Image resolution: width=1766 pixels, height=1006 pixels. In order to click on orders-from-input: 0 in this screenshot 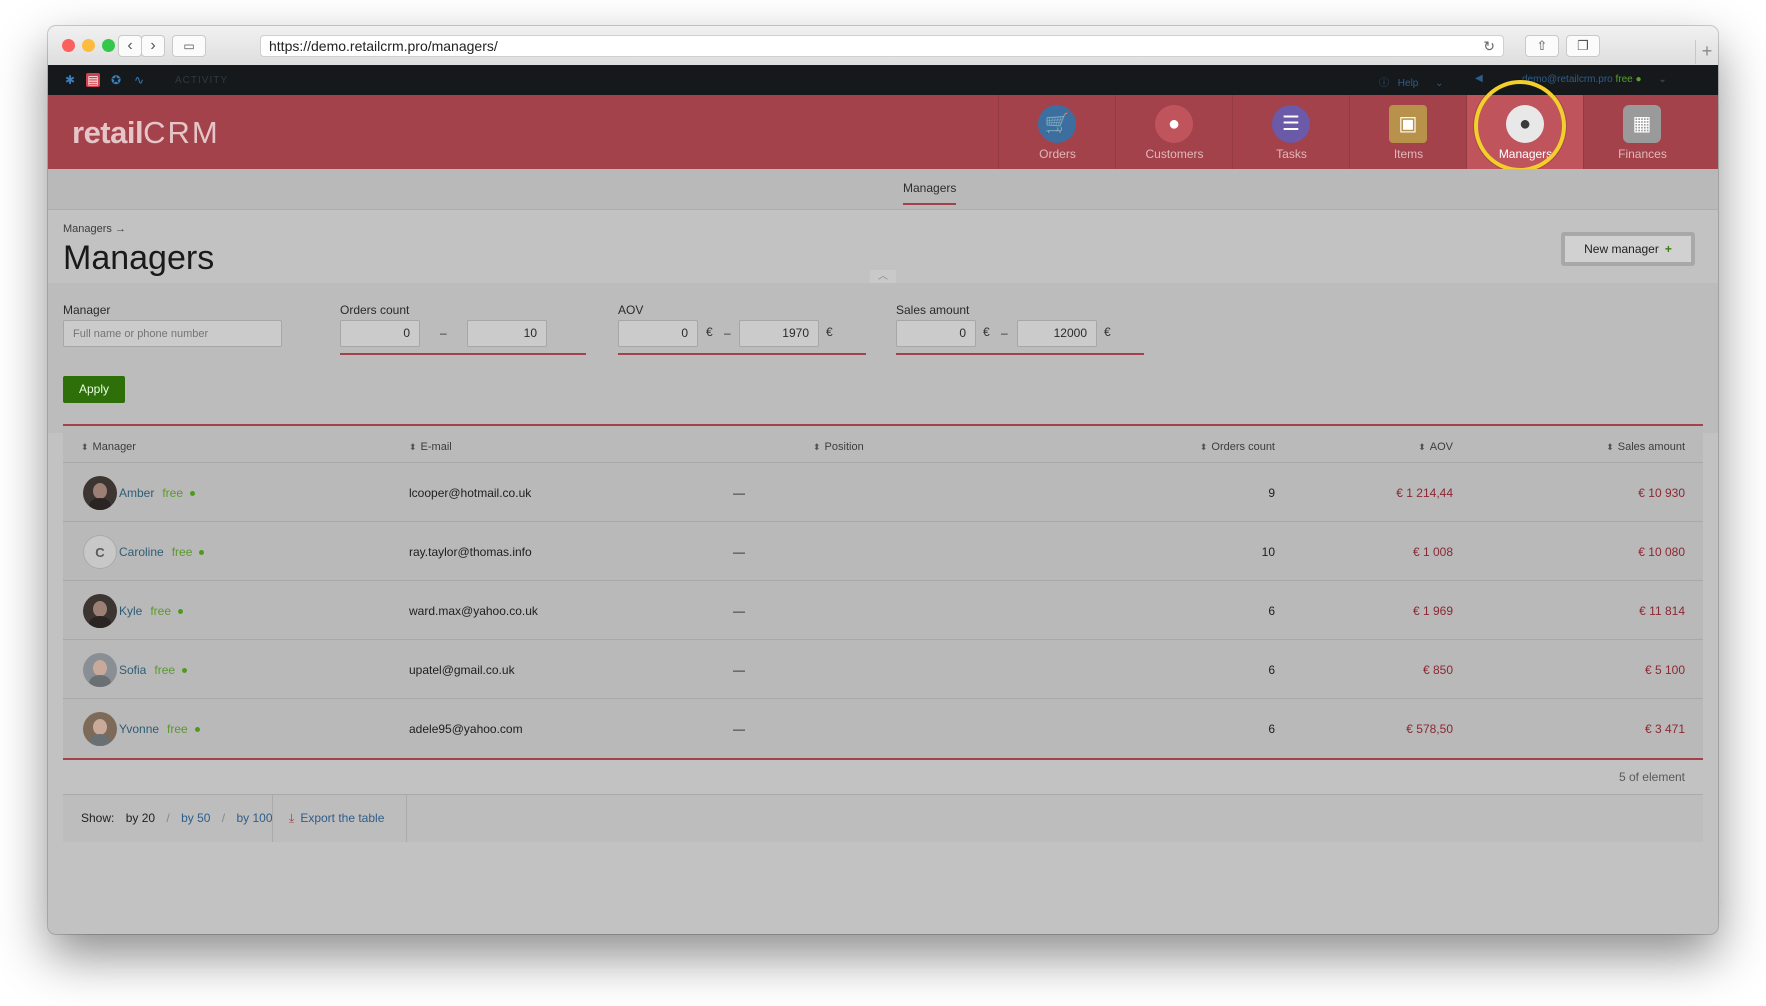, I will do `click(380, 333)`.